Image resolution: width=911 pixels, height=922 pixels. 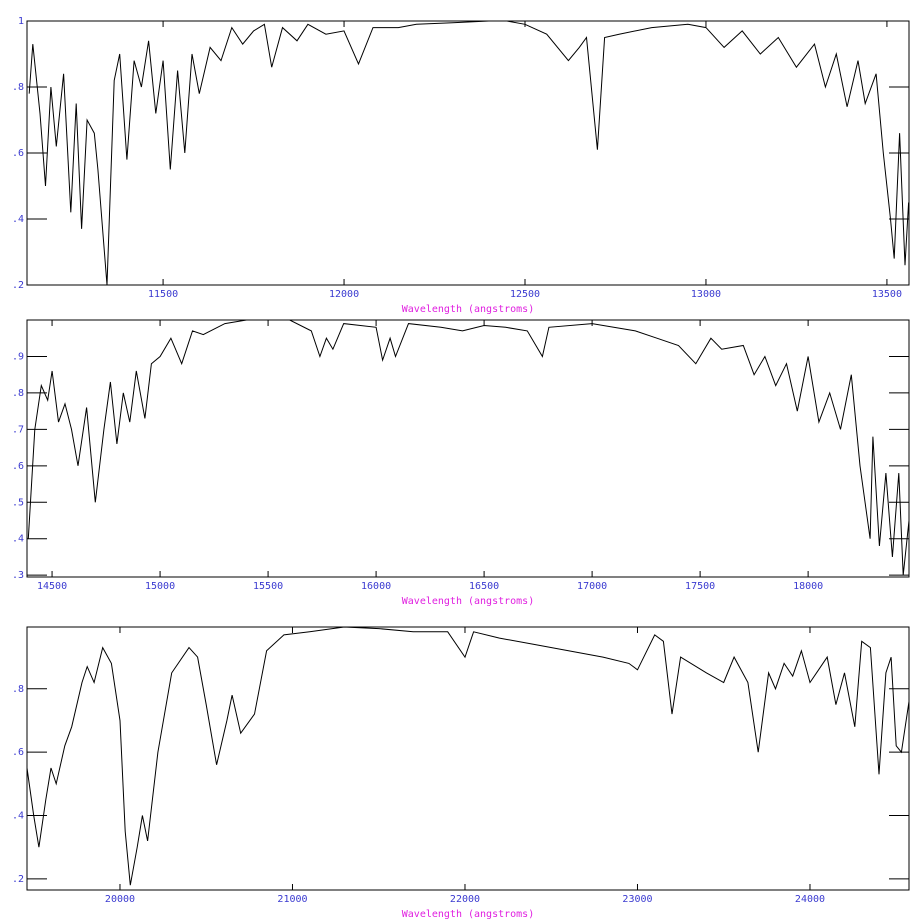 What do you see at coordinates (18, 356) in the screenshot?
I see `y-tick-label: .9` at bounding box center [18, 356].